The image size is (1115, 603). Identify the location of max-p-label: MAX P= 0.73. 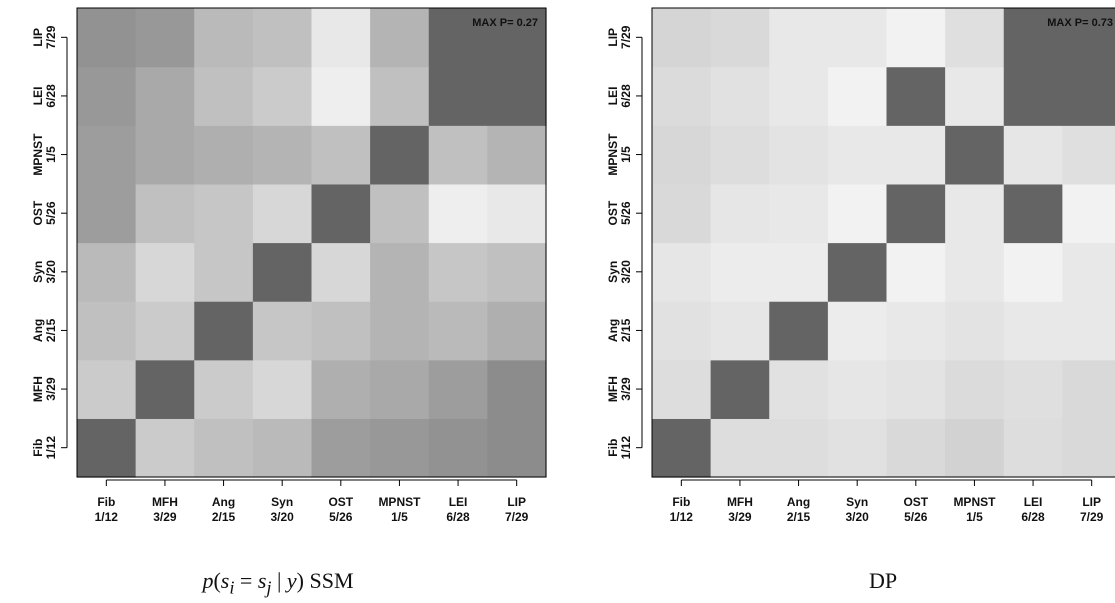
(1080, 23).